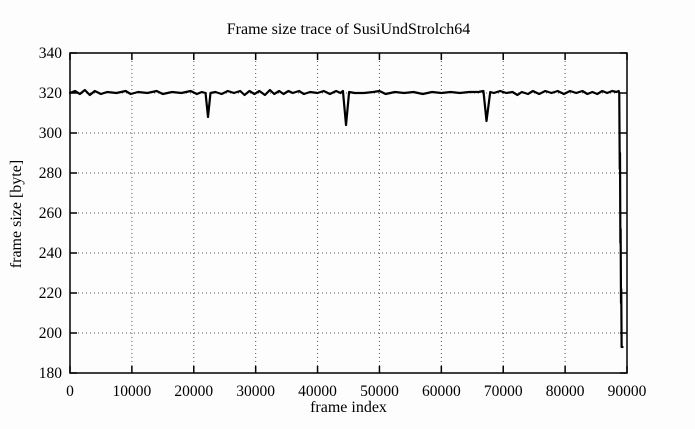 This screenshot has height=429, width=695. Describe the element at coordinates (51, 333) in the screenshot. I see `y-tick-label: 200` at that location.